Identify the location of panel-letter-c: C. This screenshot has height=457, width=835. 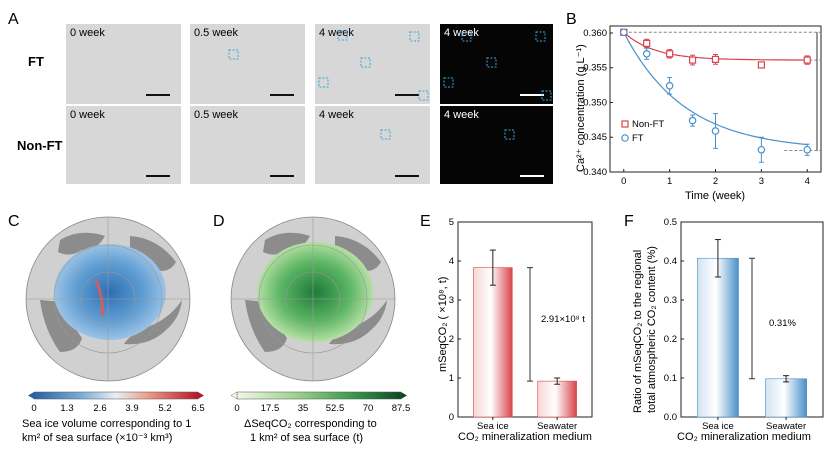
(14, 221).